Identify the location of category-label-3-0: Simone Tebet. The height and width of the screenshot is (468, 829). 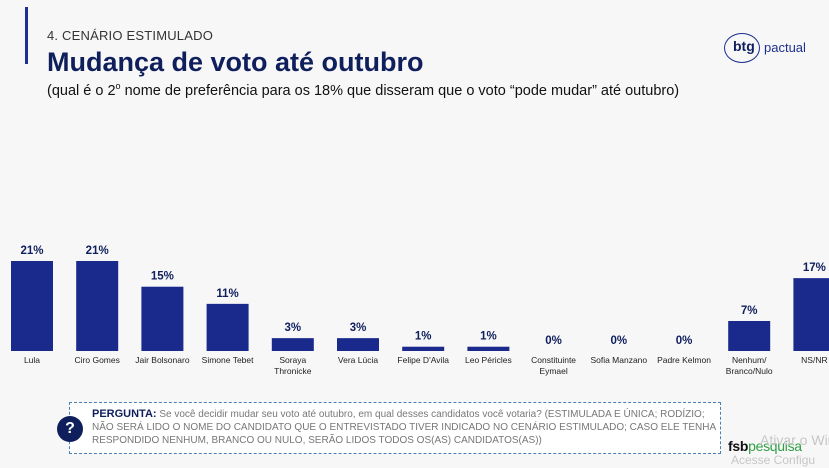
(228, 360).